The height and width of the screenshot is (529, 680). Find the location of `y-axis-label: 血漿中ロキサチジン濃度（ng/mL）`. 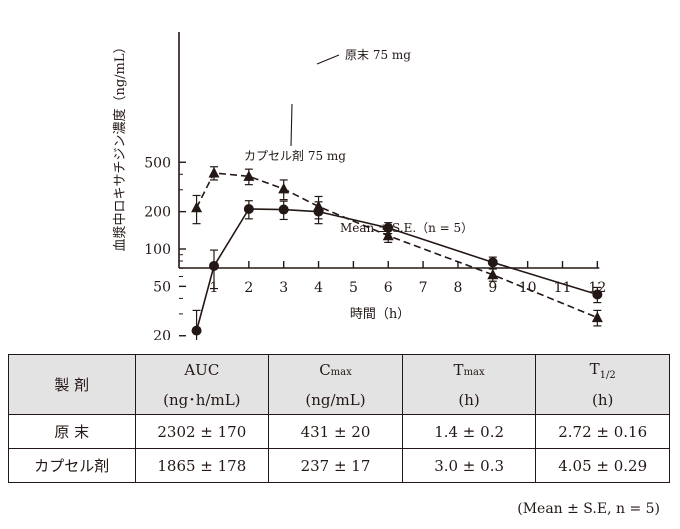

y-axis-label: 血漿中ロキサチジン濃度（ng/mL） is located at coordinates (120, 145).